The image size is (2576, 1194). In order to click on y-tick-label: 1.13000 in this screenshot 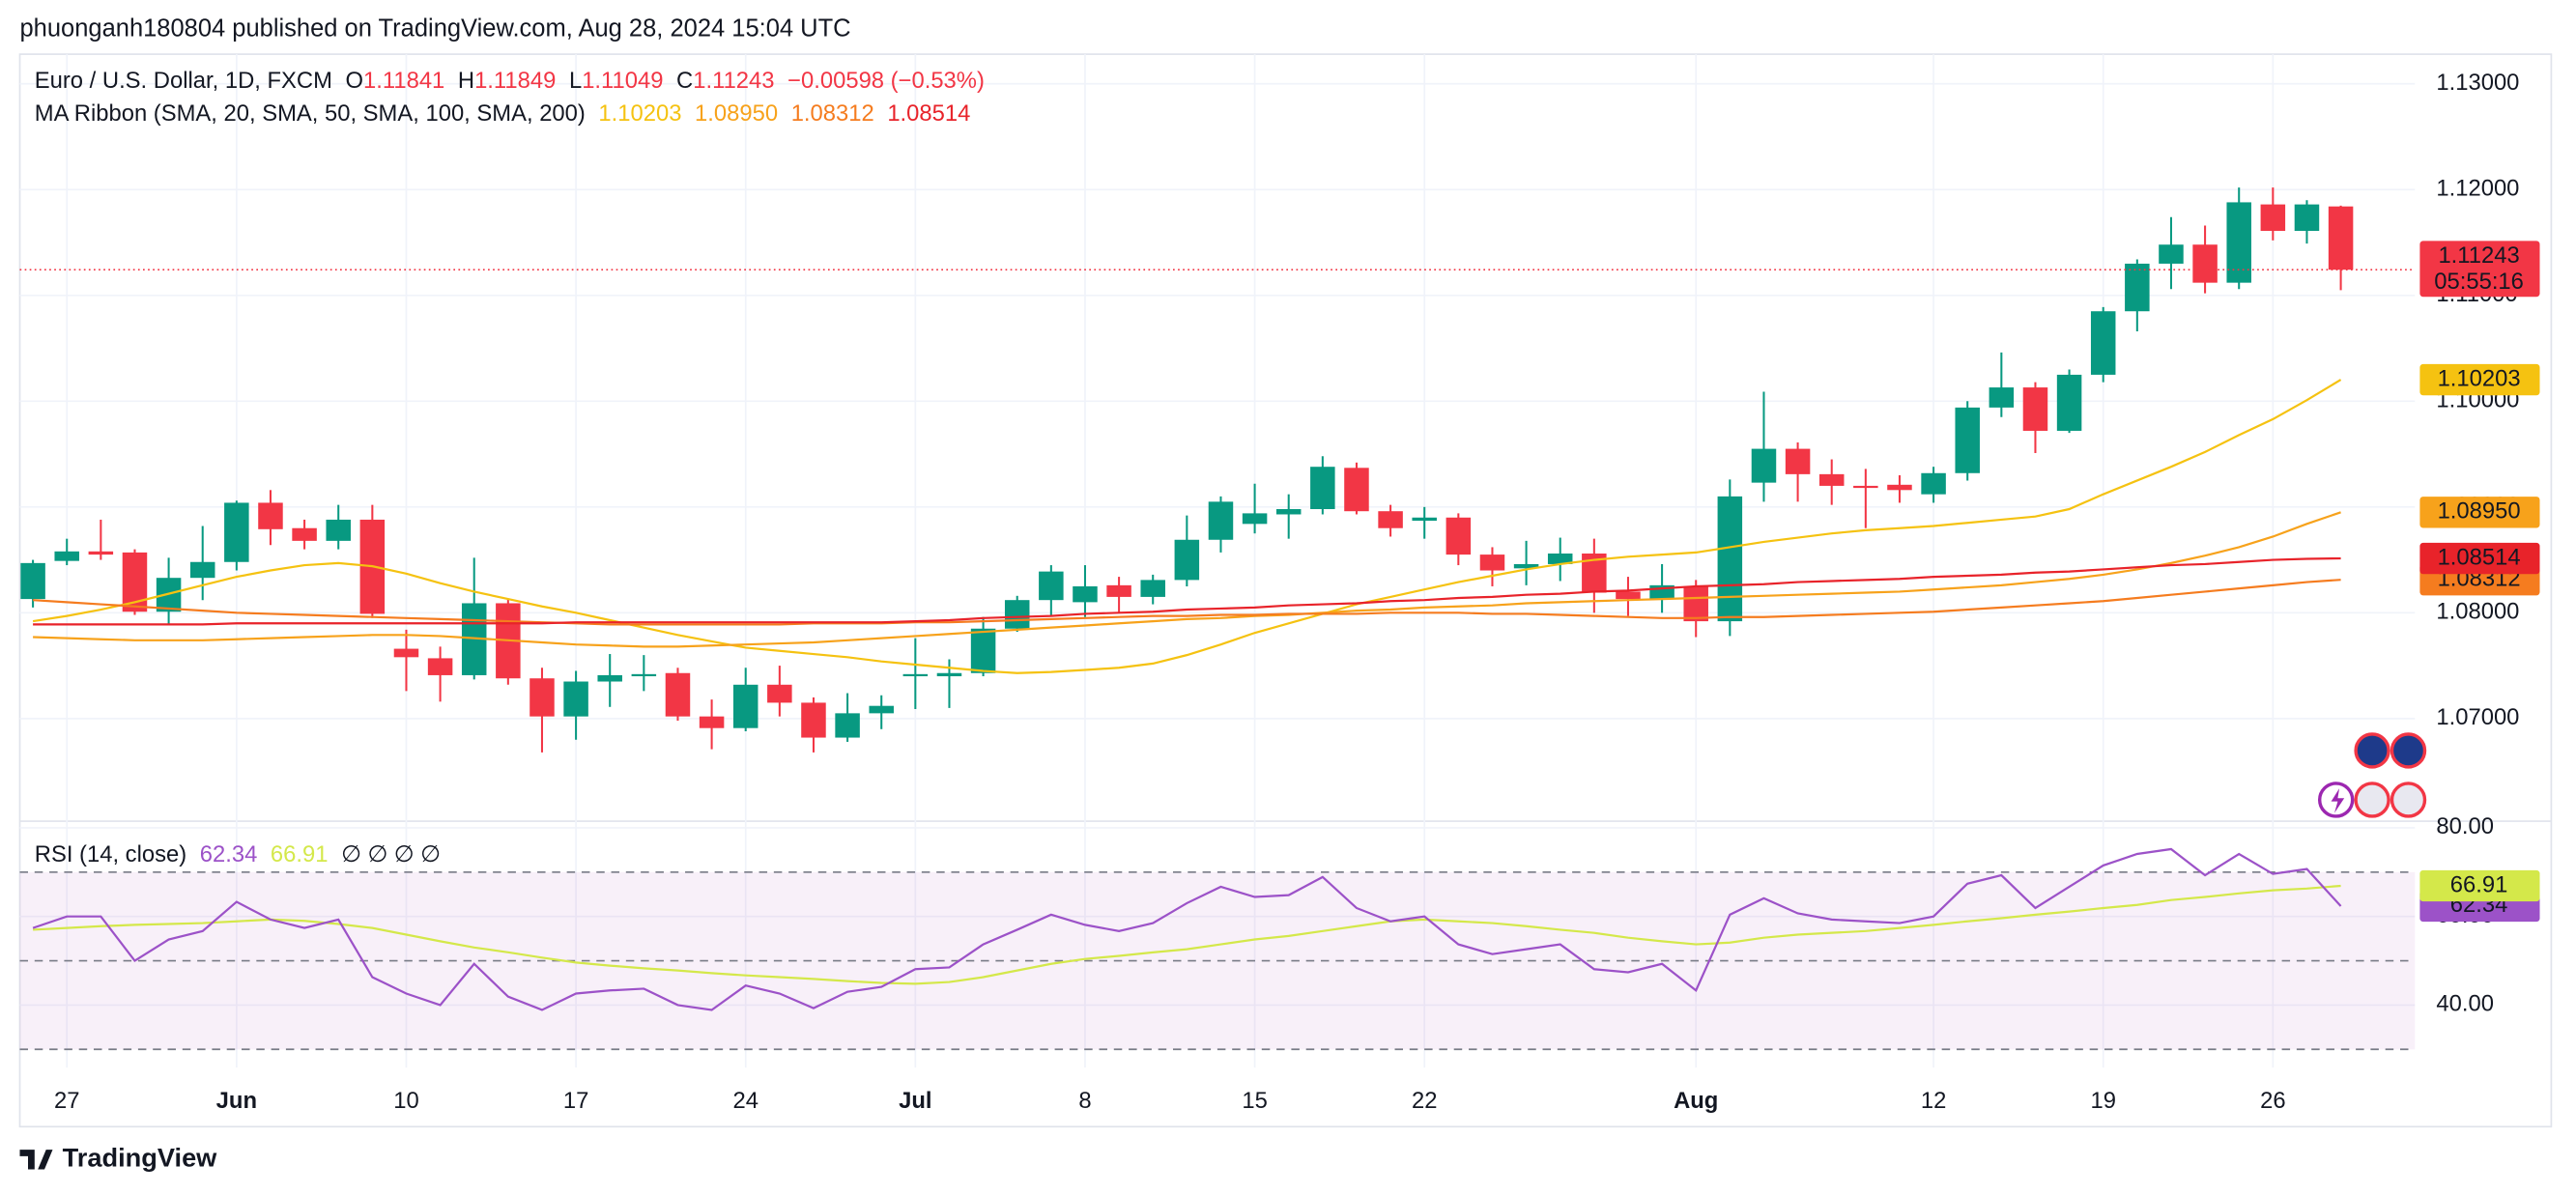, I will do `click(2478, 83)`.